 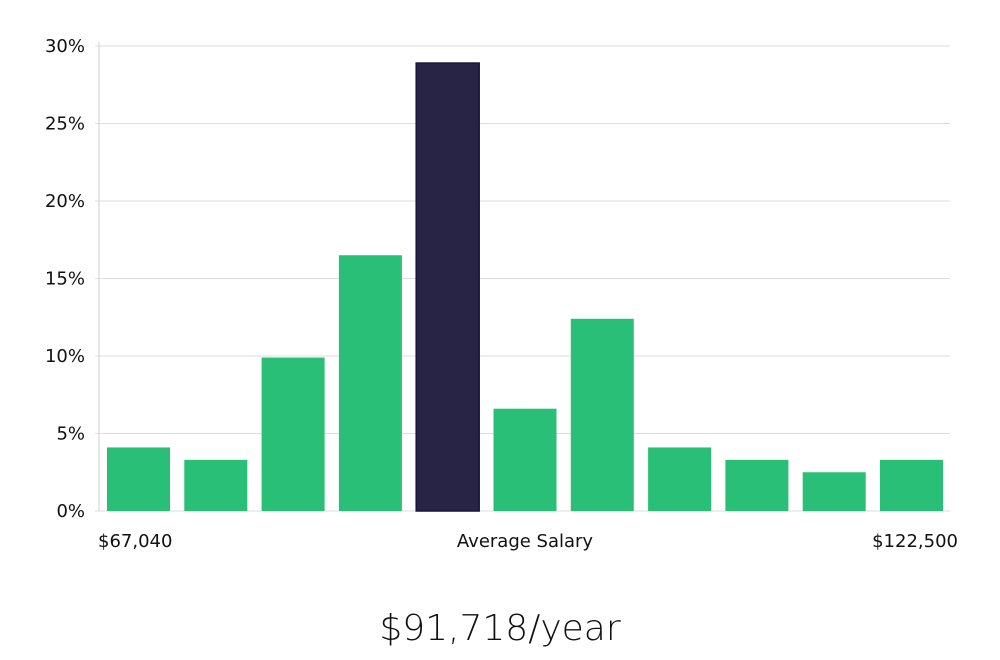 I want to click on y-tick-label: 30%, so click(x=65, y=46).